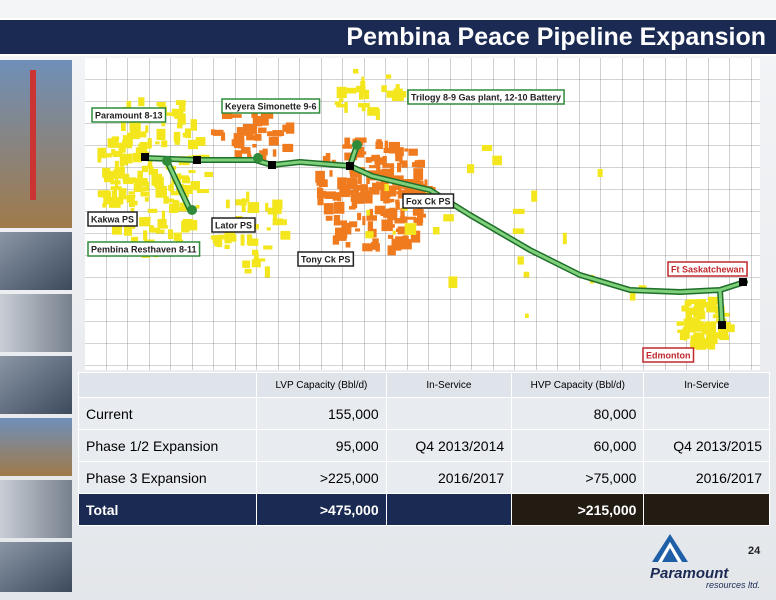  What do you see at coordinates (449, 385) in the screenshot?
I see `header-cell: In-Service` at bounding box center [449, 385].